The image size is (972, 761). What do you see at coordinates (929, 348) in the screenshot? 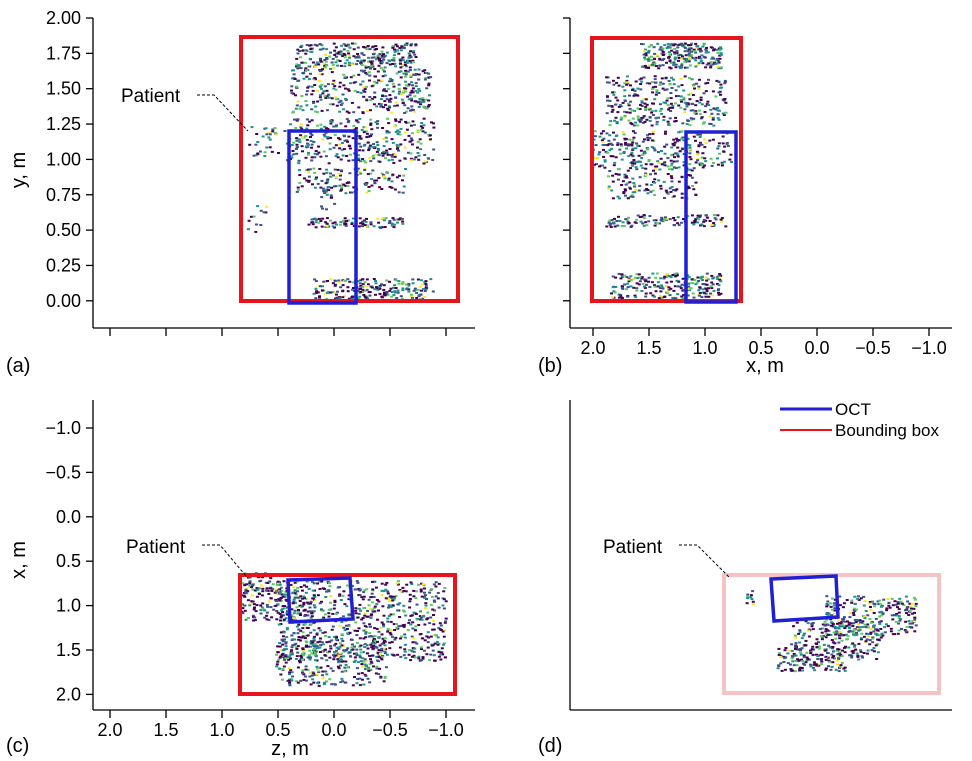
I see `panel-b-x-tick-label: −1.0` at bounding box center [929, 348].